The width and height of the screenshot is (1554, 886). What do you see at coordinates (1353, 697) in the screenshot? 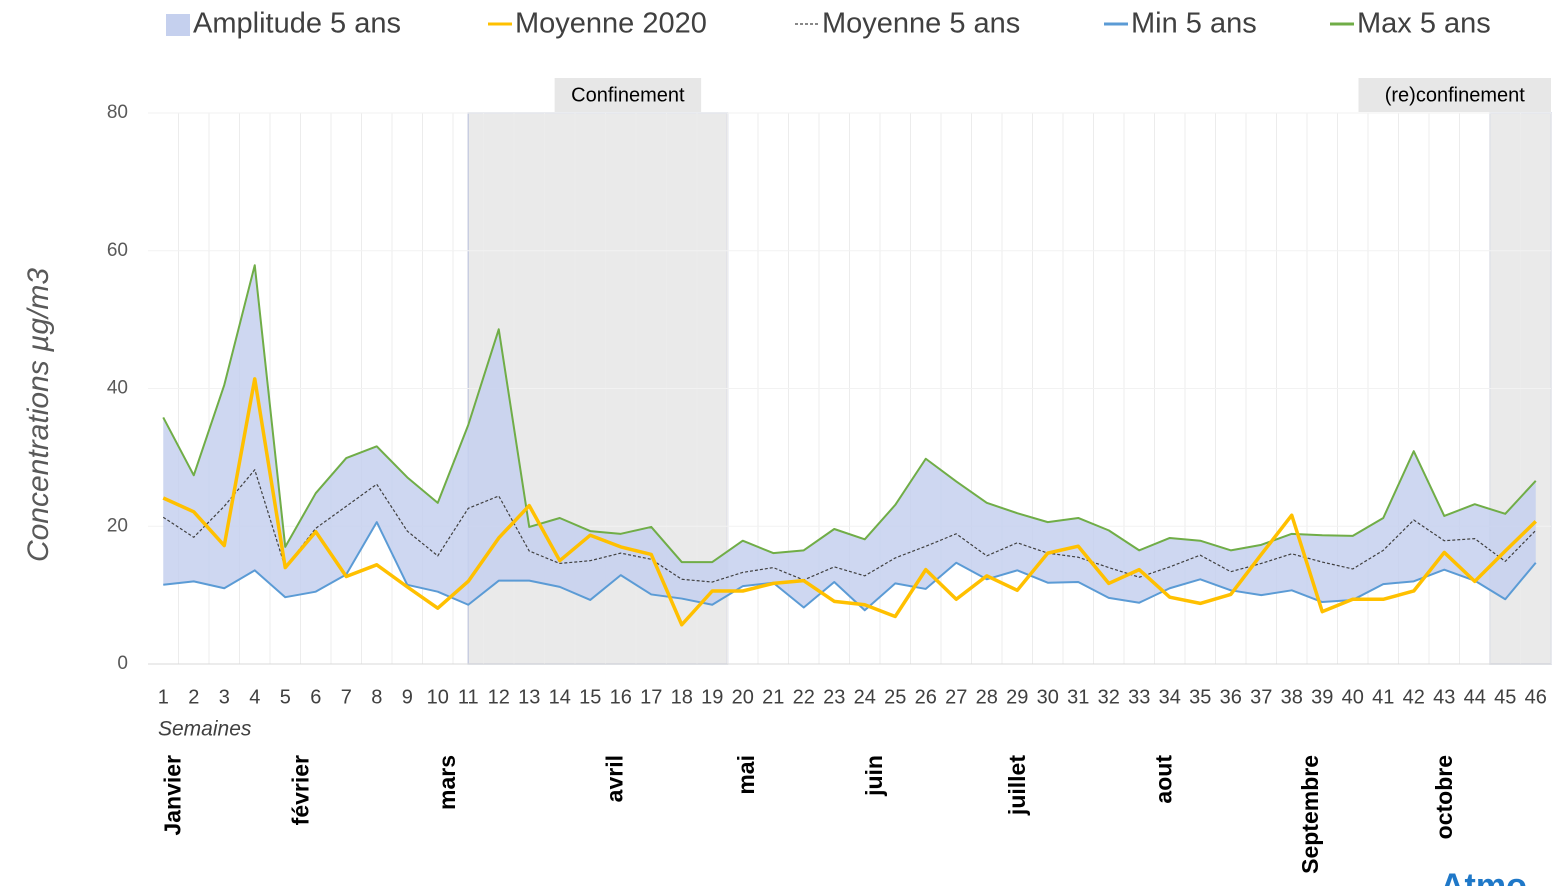
I see `x-tick-label: 40` at bounding box center [1353, 697].